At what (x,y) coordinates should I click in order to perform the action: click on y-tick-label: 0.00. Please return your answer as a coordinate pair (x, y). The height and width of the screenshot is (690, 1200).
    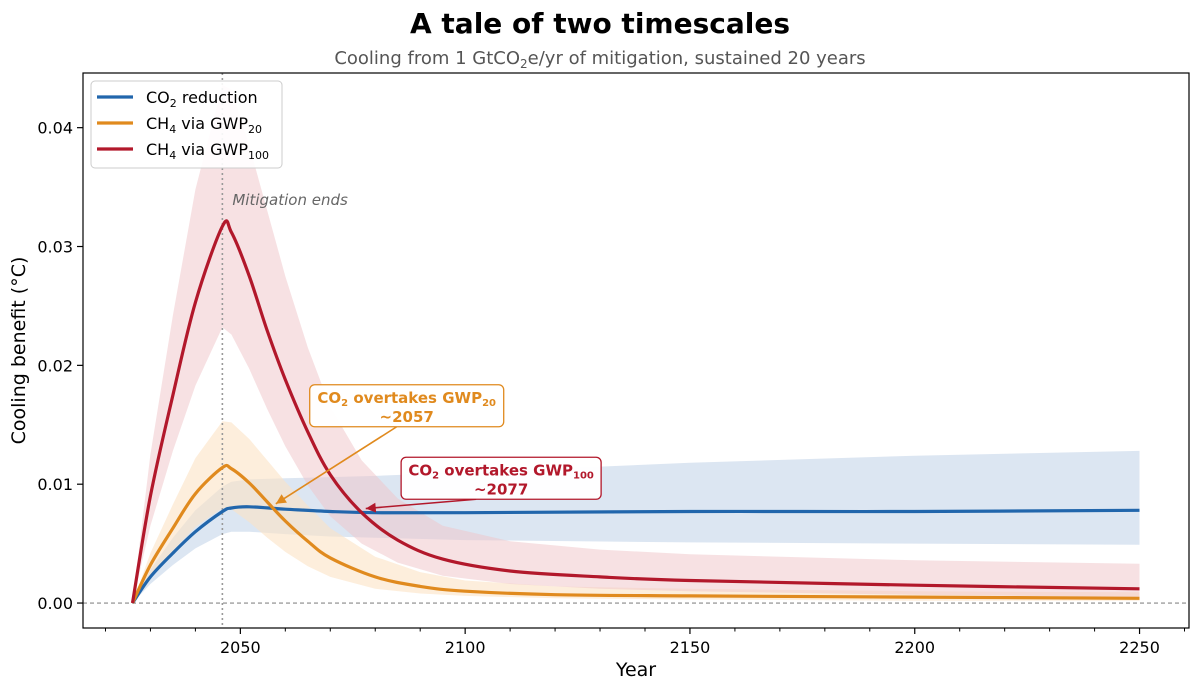
    Looking at the image, I should click on (55, 603).